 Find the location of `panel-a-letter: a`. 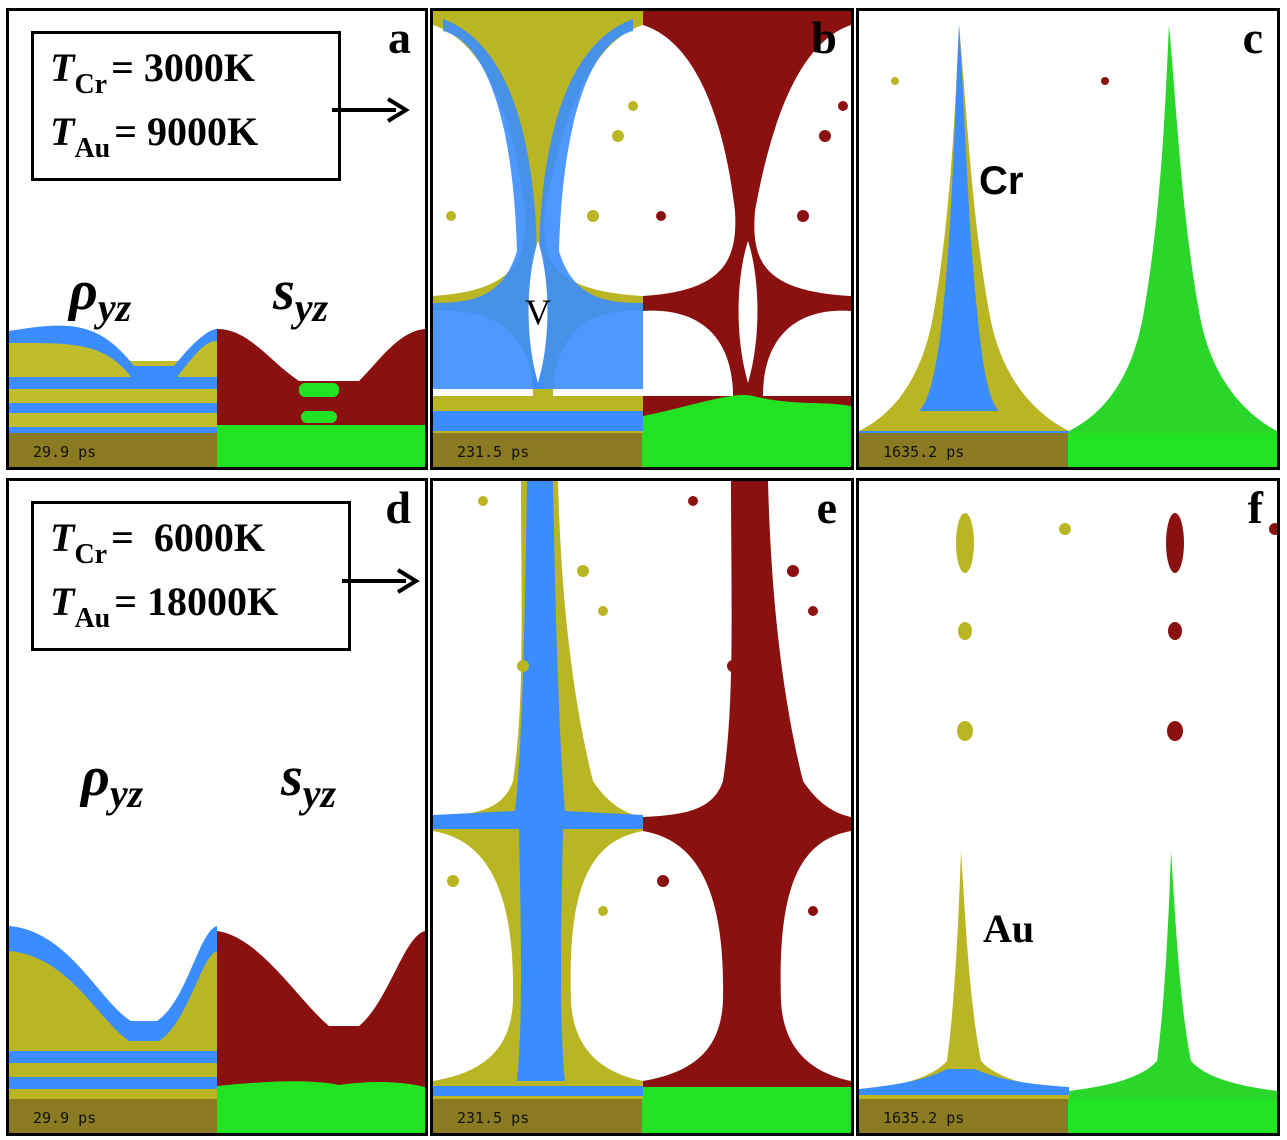

panel-a-letter: a is located at coordinates (399, 37).